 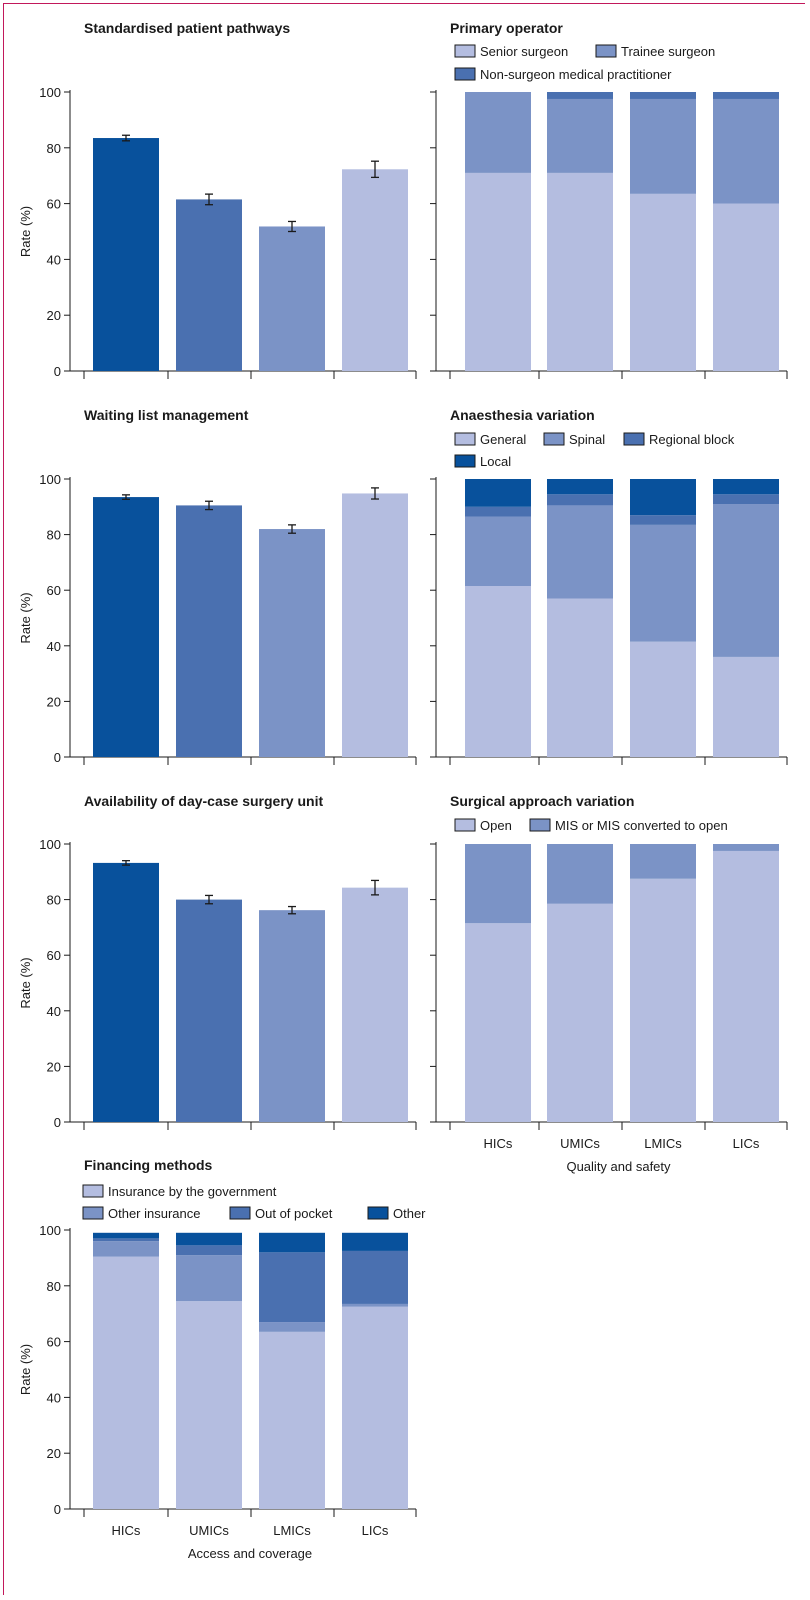 What do you see at coordinates (54, 259) in the screenshot?
I see `pathways-y-tick-label-40: 40` at bounding box center [54, 259].